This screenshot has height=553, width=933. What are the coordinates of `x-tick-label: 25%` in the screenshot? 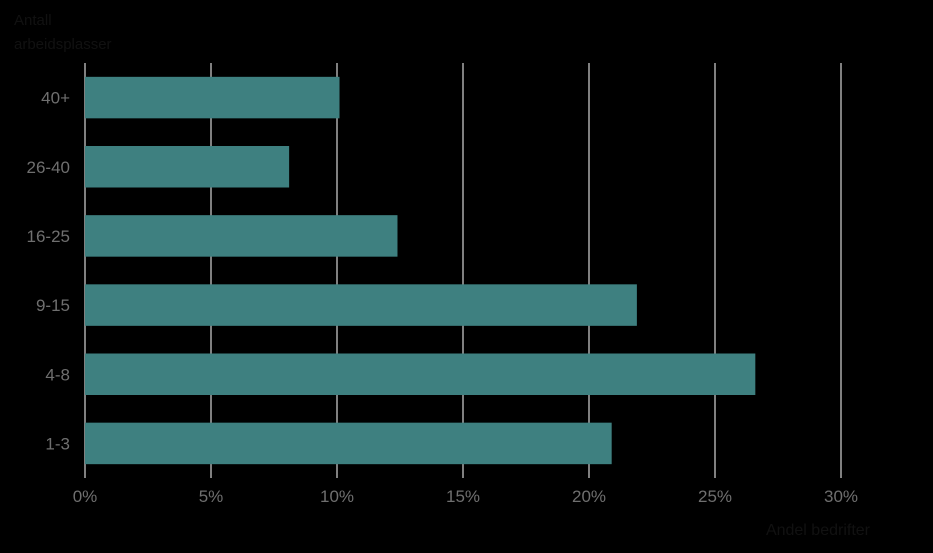 It's located at (715, 496).